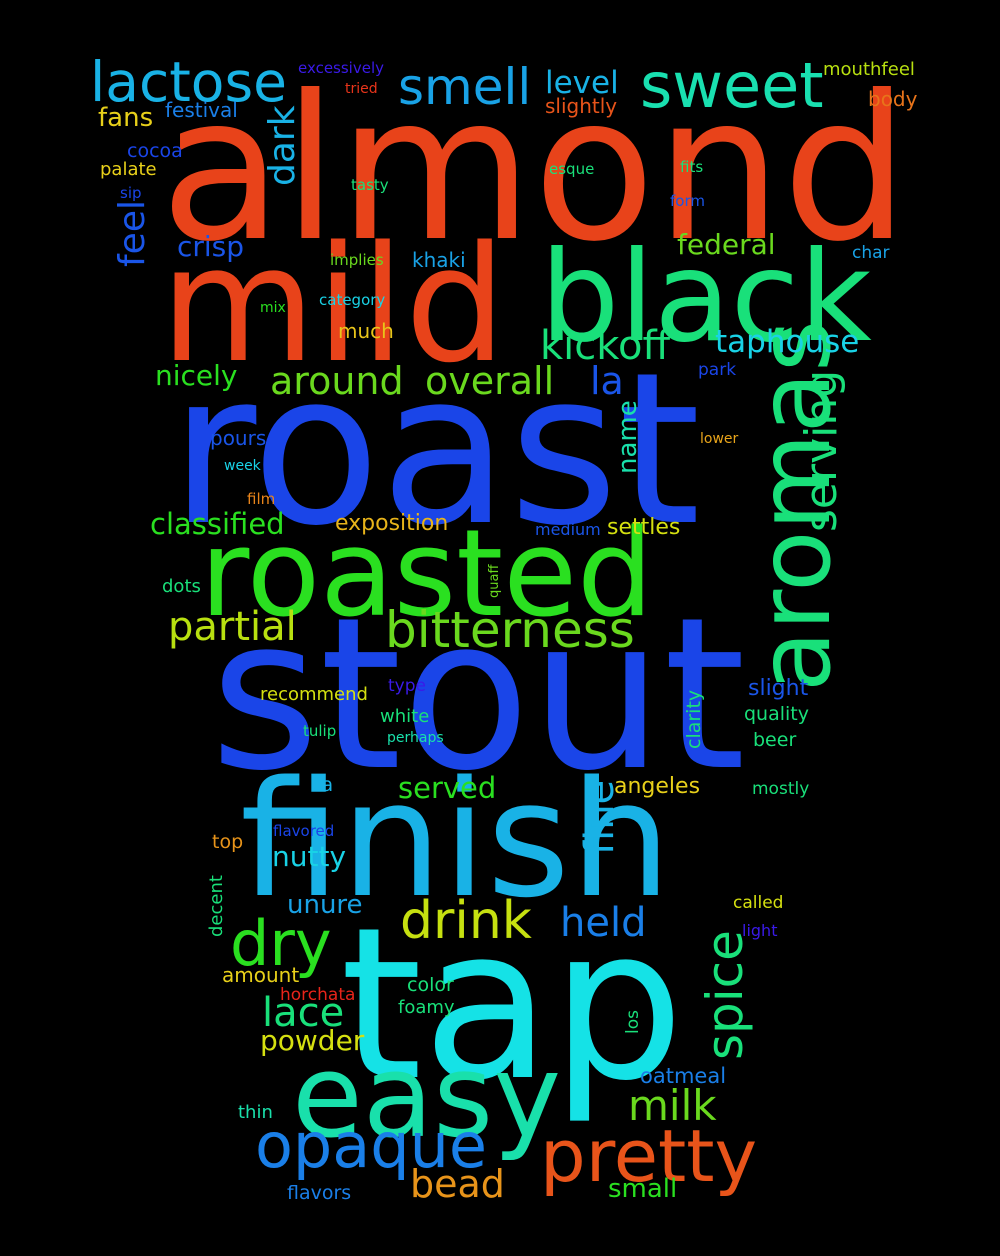  I want to click on word-bead: bead, so click(457, 1184).